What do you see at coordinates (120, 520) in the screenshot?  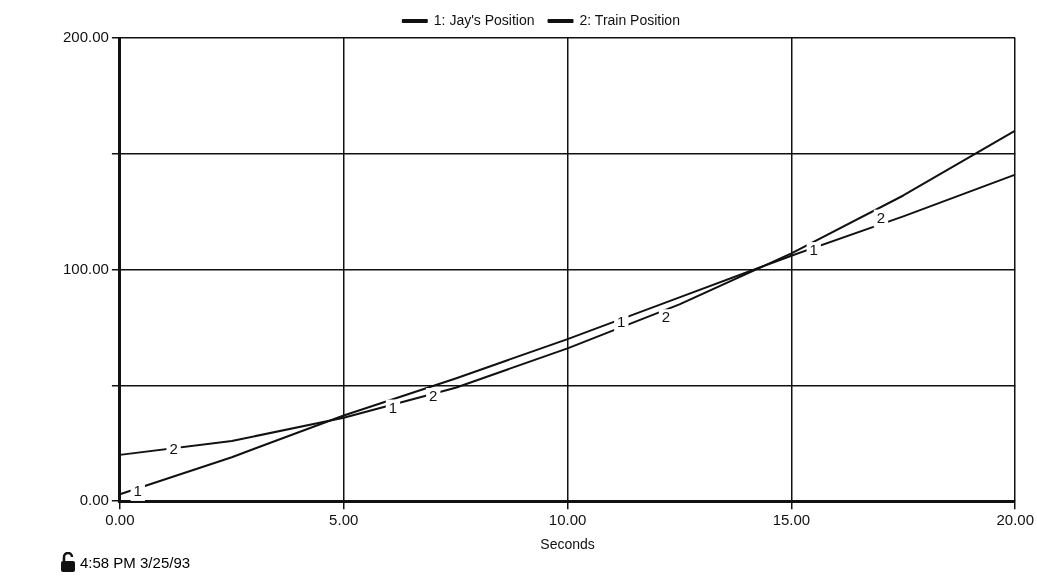 I see `x-tick-label: 0.00` at bounding box center [120, 520].